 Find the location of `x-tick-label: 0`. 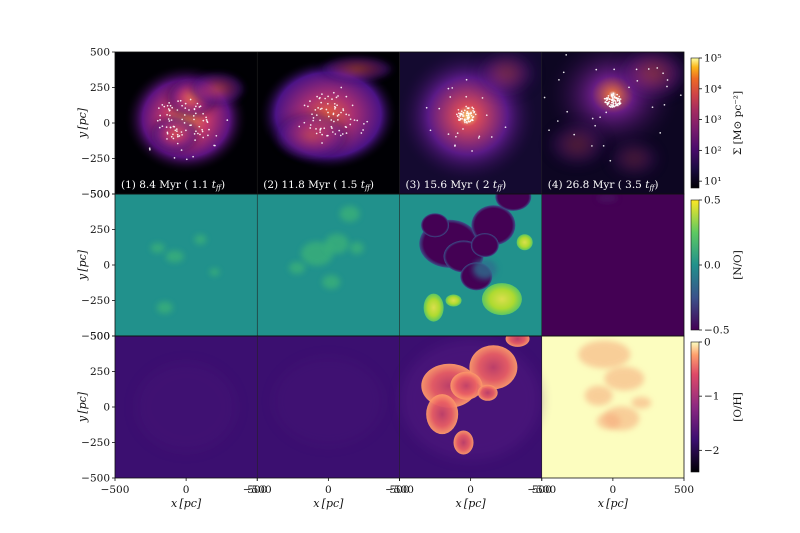

x-tick-label: 0 is located at coordinates (470, 490).